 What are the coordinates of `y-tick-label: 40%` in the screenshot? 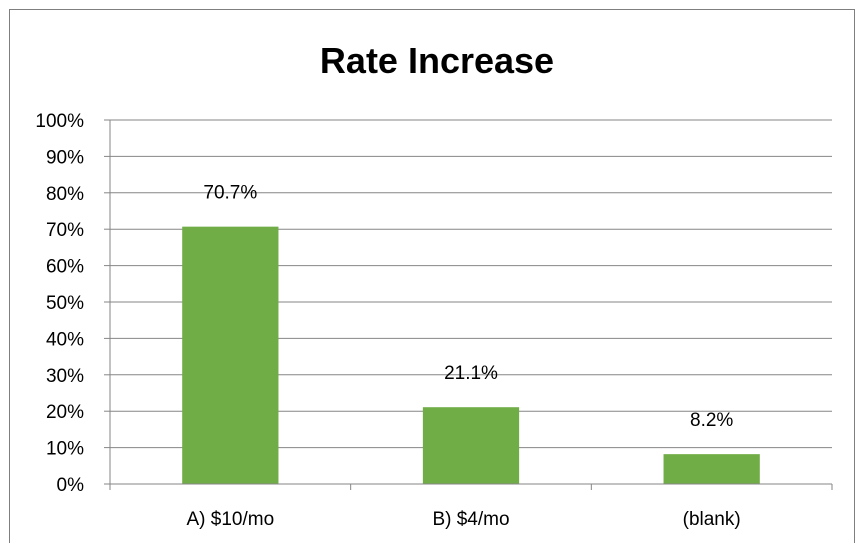 It's located at (65, 339).